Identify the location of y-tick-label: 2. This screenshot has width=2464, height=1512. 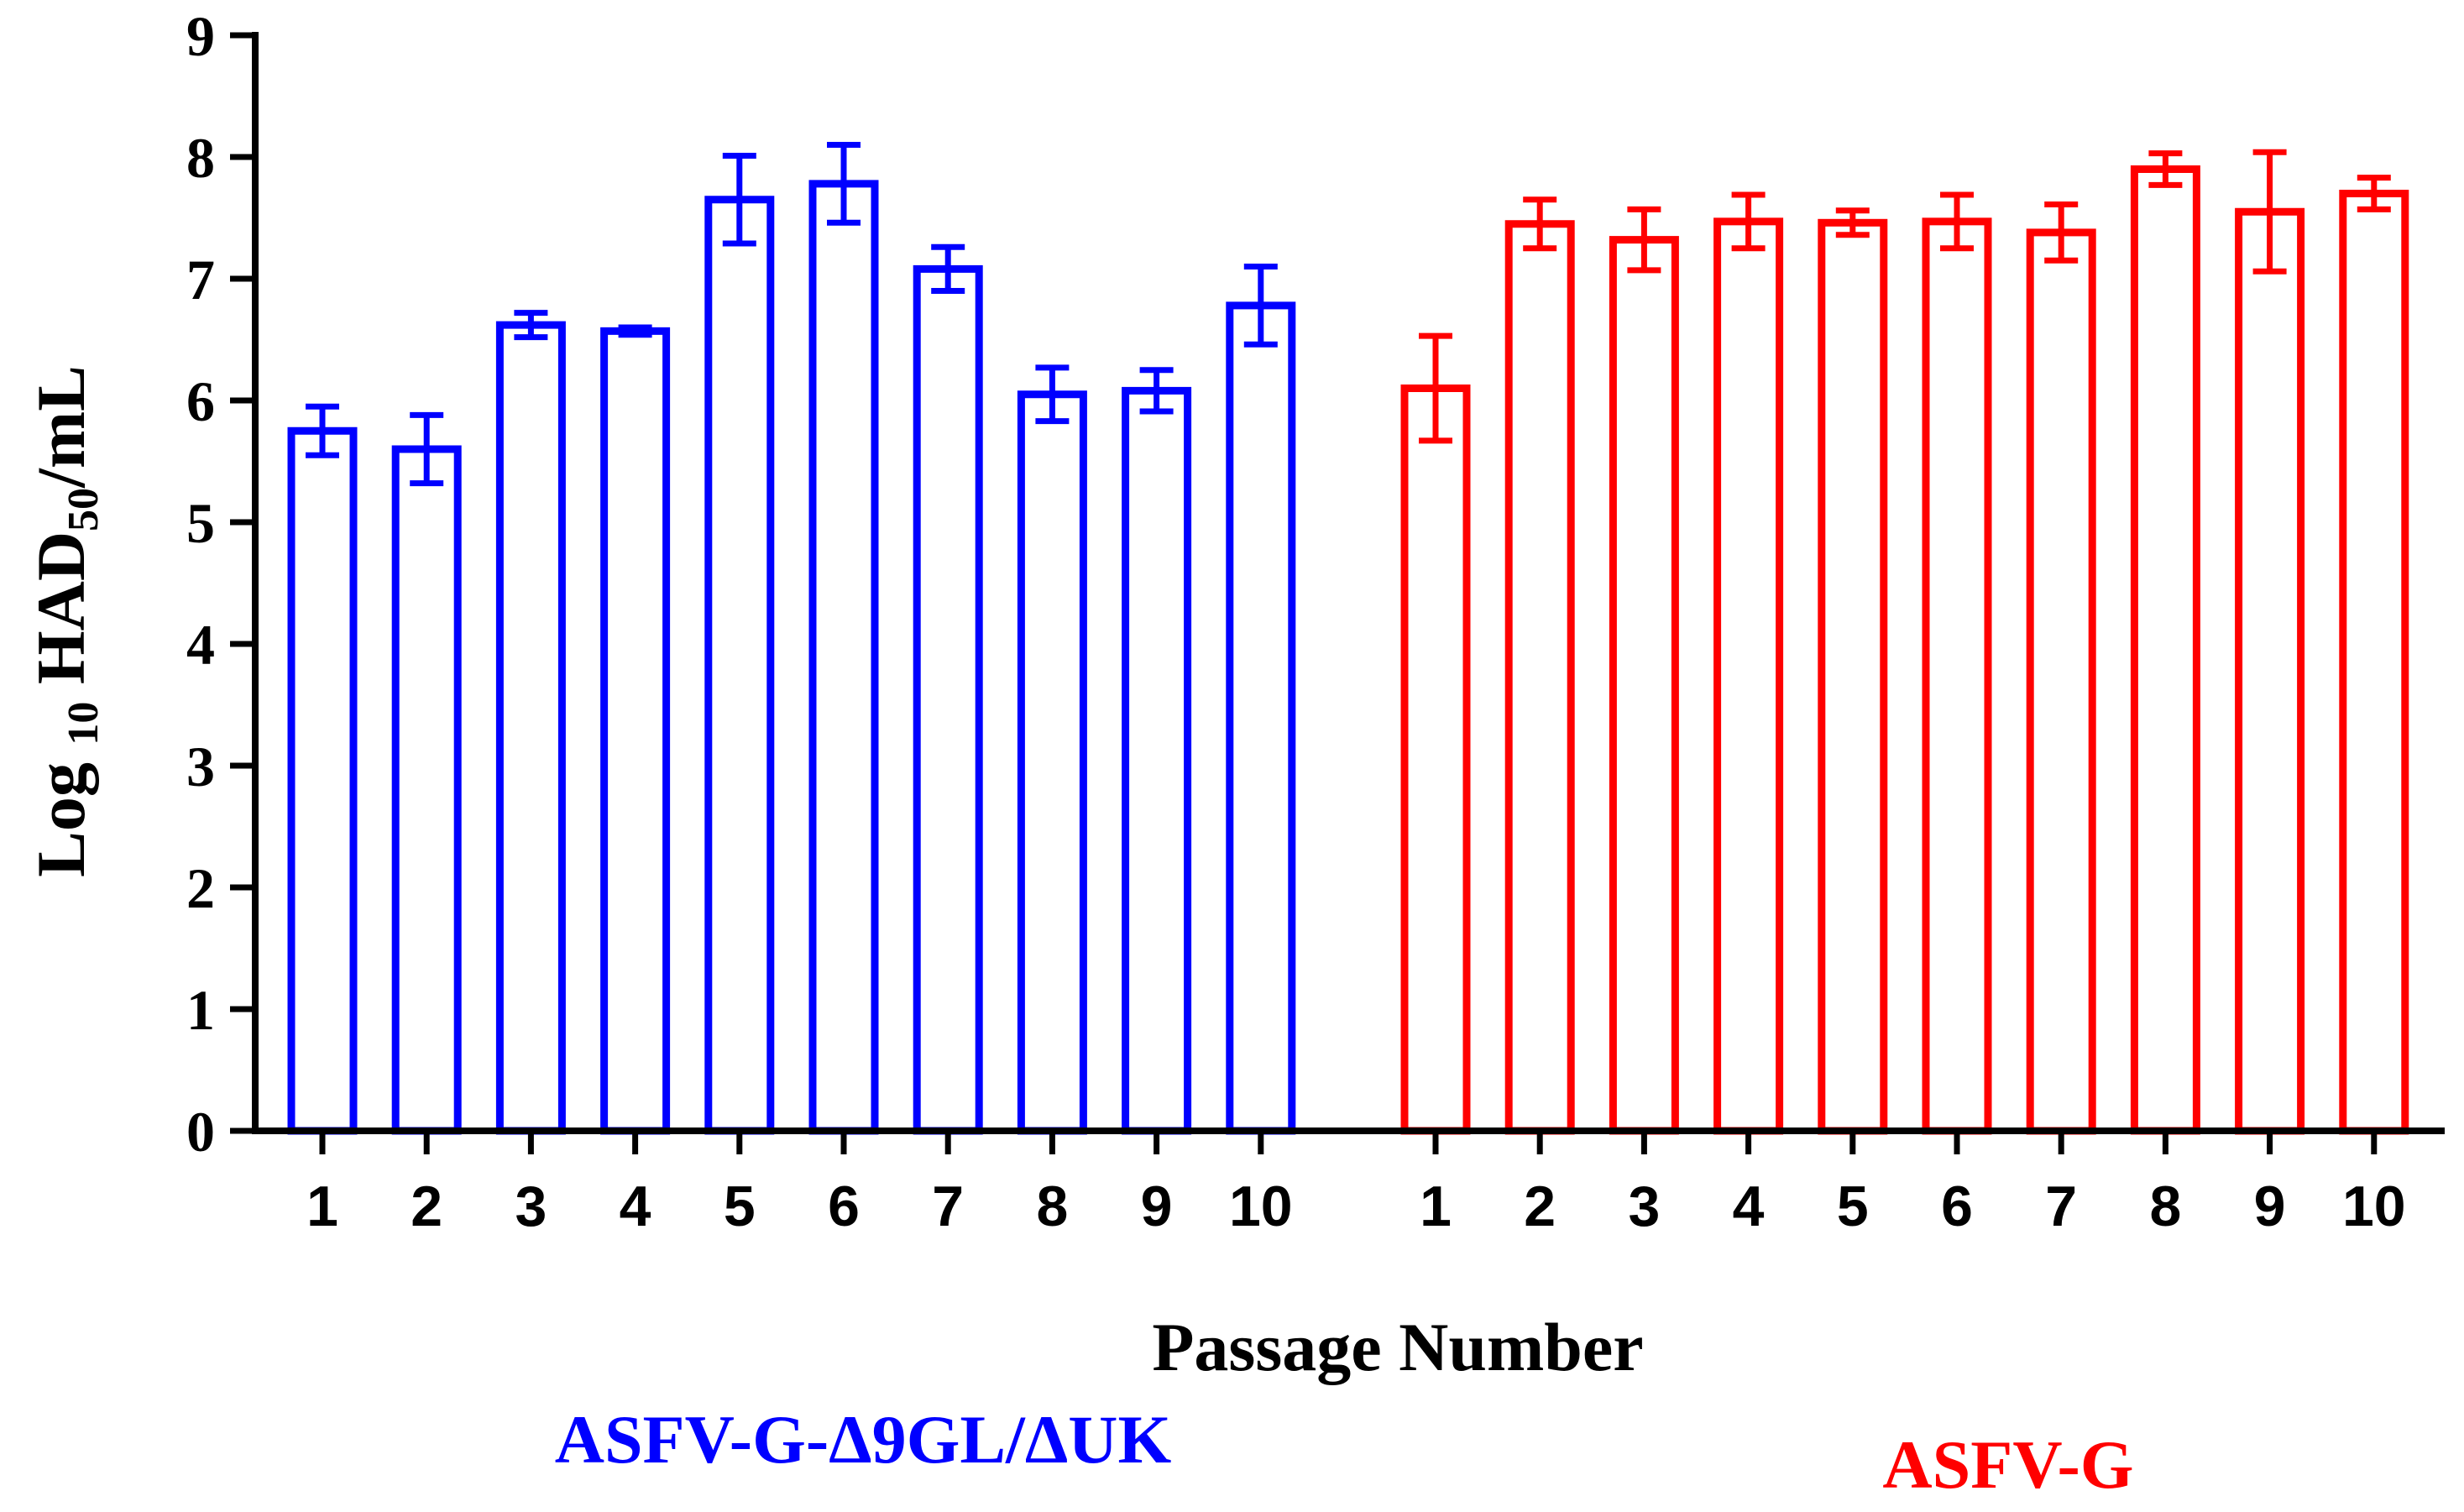
(200, 888).